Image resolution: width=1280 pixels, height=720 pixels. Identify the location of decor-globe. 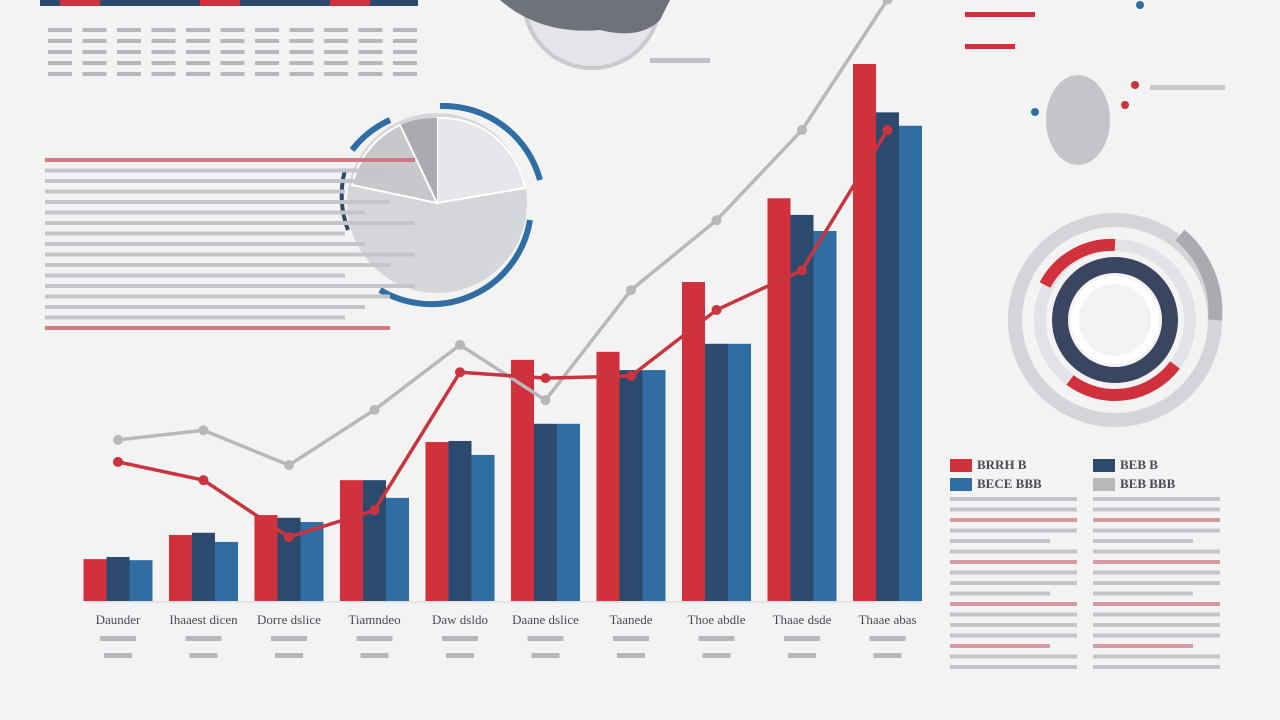
(605, 35).